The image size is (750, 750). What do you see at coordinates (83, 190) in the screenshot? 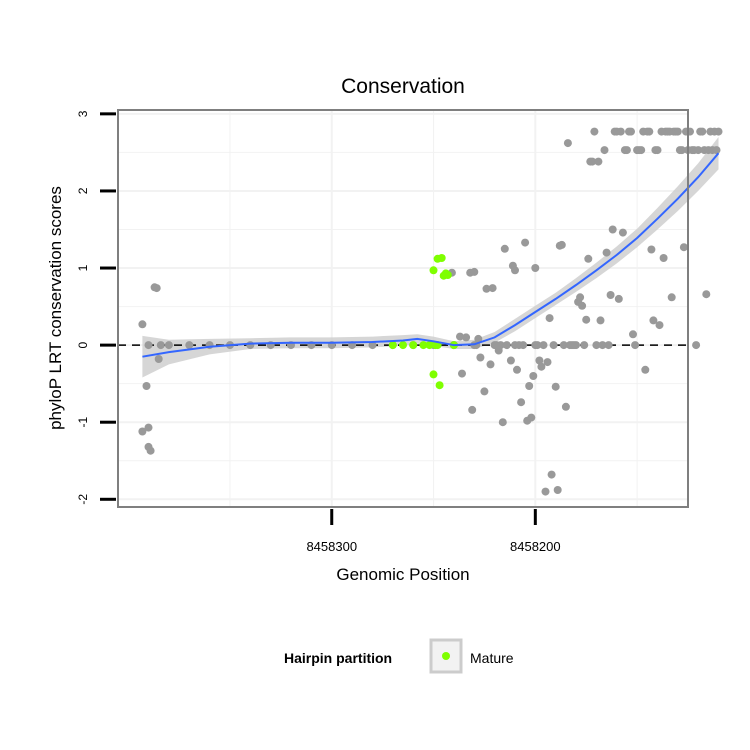
I see `y-tick-label: 2` at bounding box center [83, 190].